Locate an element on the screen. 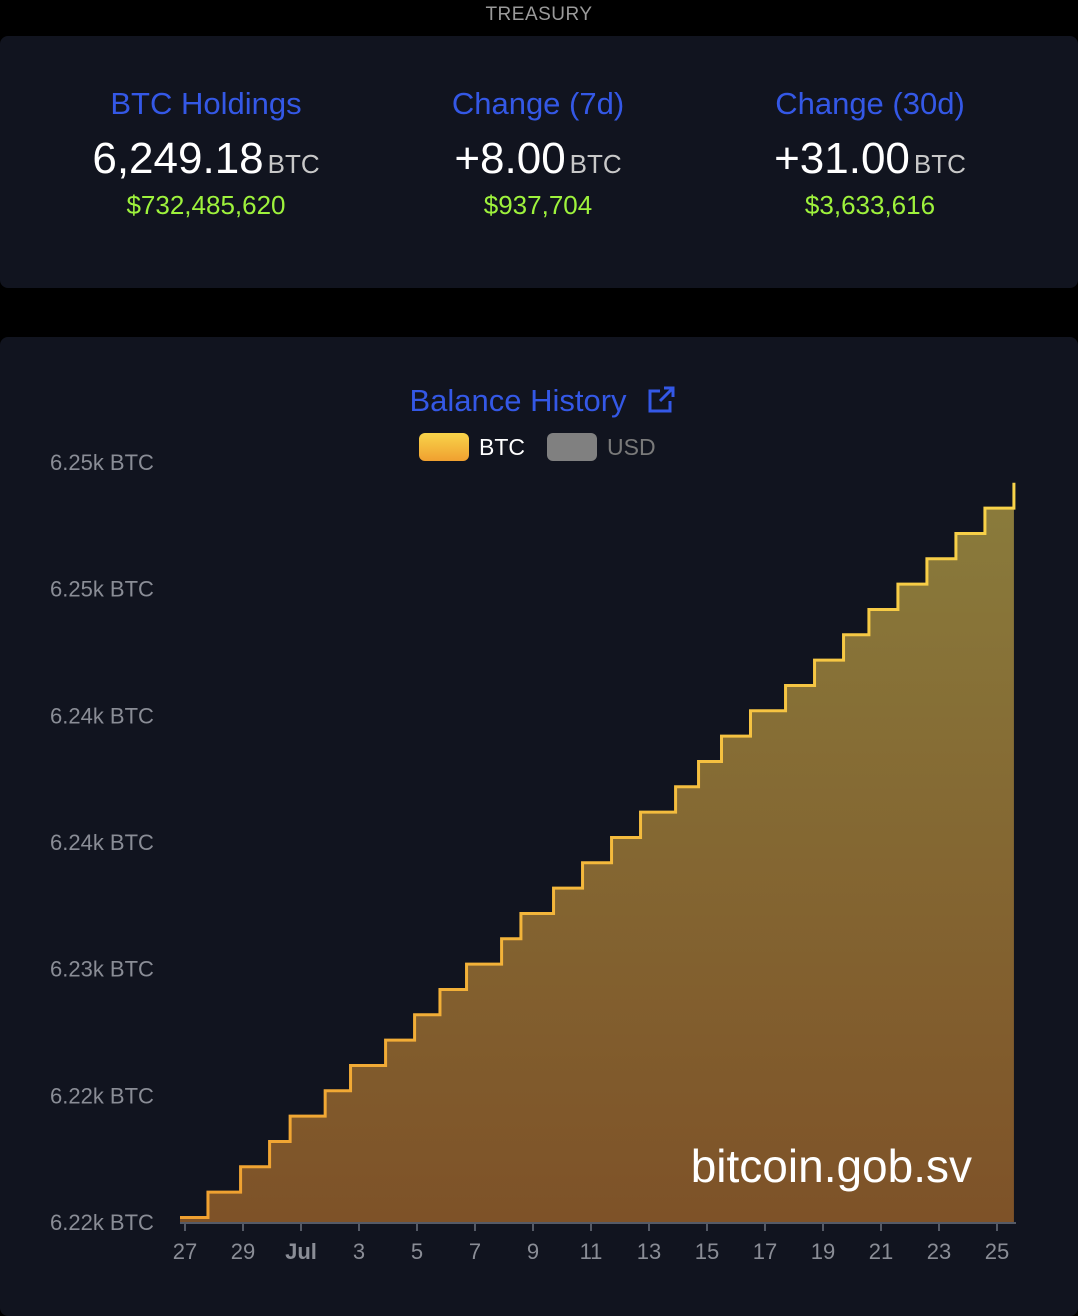  x-tick-label: 15 is located at coordinates (707, 1251).